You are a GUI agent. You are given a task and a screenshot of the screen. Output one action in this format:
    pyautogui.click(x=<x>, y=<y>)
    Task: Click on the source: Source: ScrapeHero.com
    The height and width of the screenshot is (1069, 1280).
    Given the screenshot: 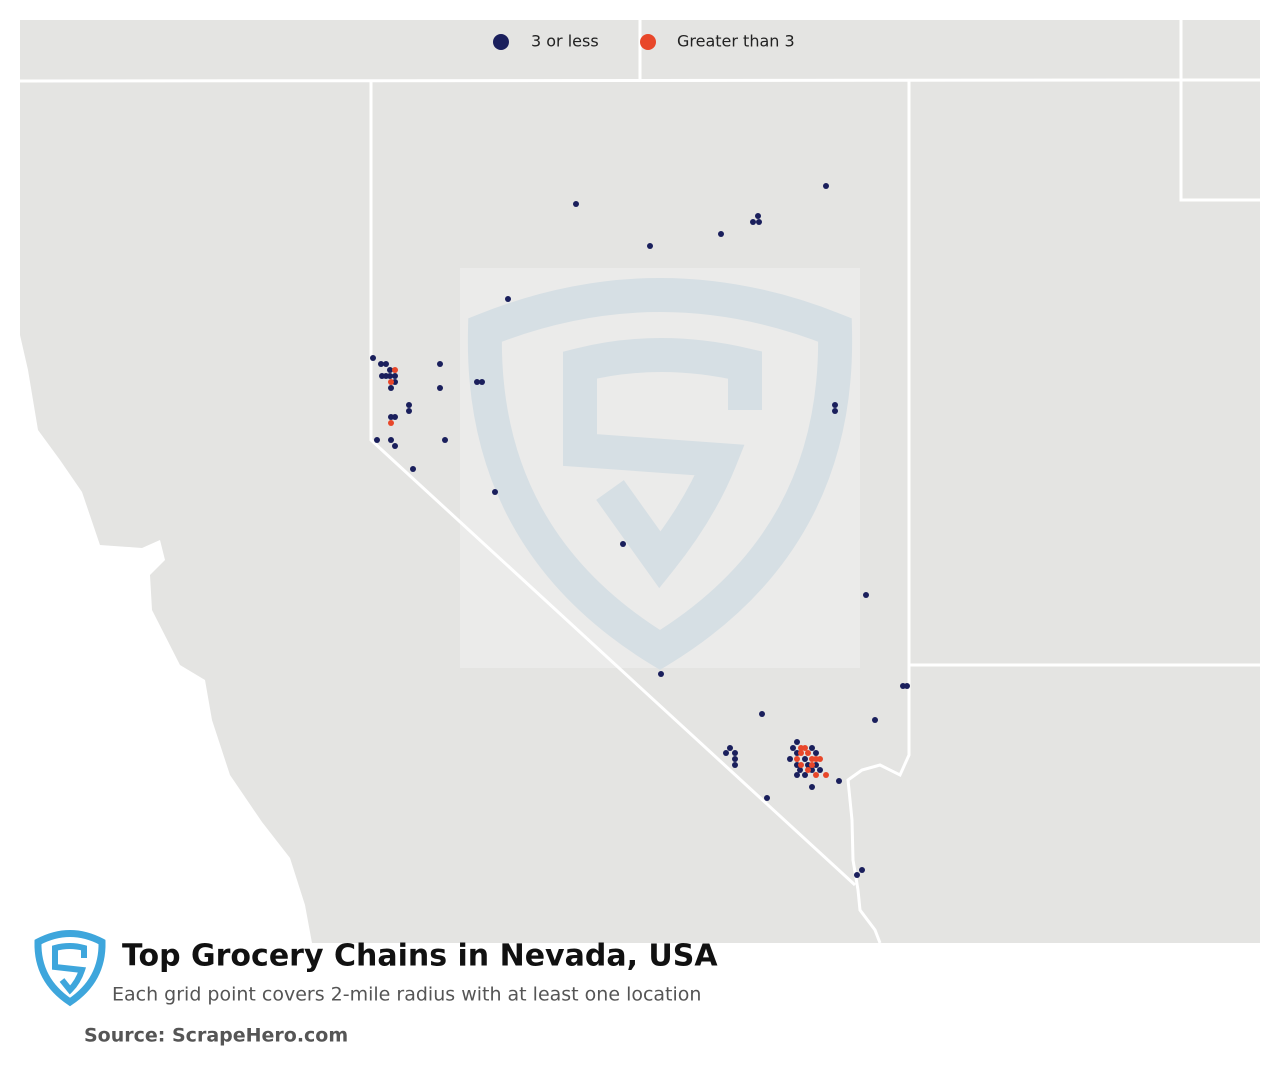 What is the action you would take?
    pyautogui.click(x=216, y=1036)
    